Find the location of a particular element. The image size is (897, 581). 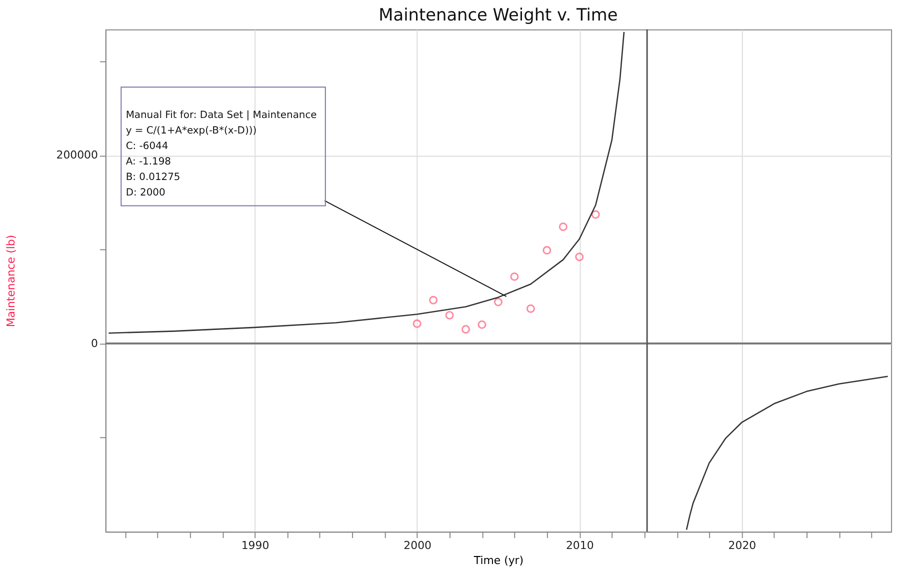

x-tick-label: 1990 is located at coordinates (255, 545).